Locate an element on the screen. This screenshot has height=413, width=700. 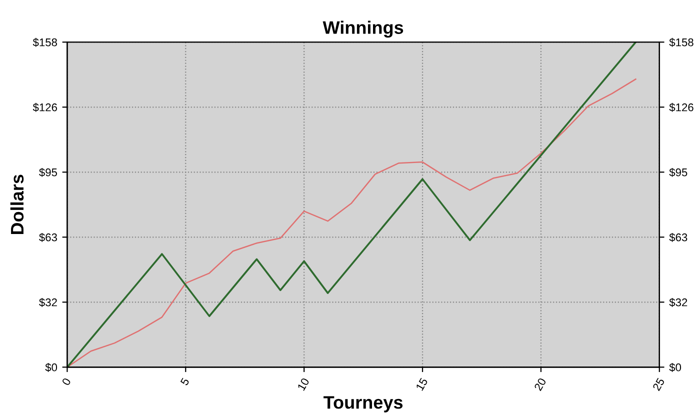
x-axis-title: Tourneys is located at coordinates (363, 404).